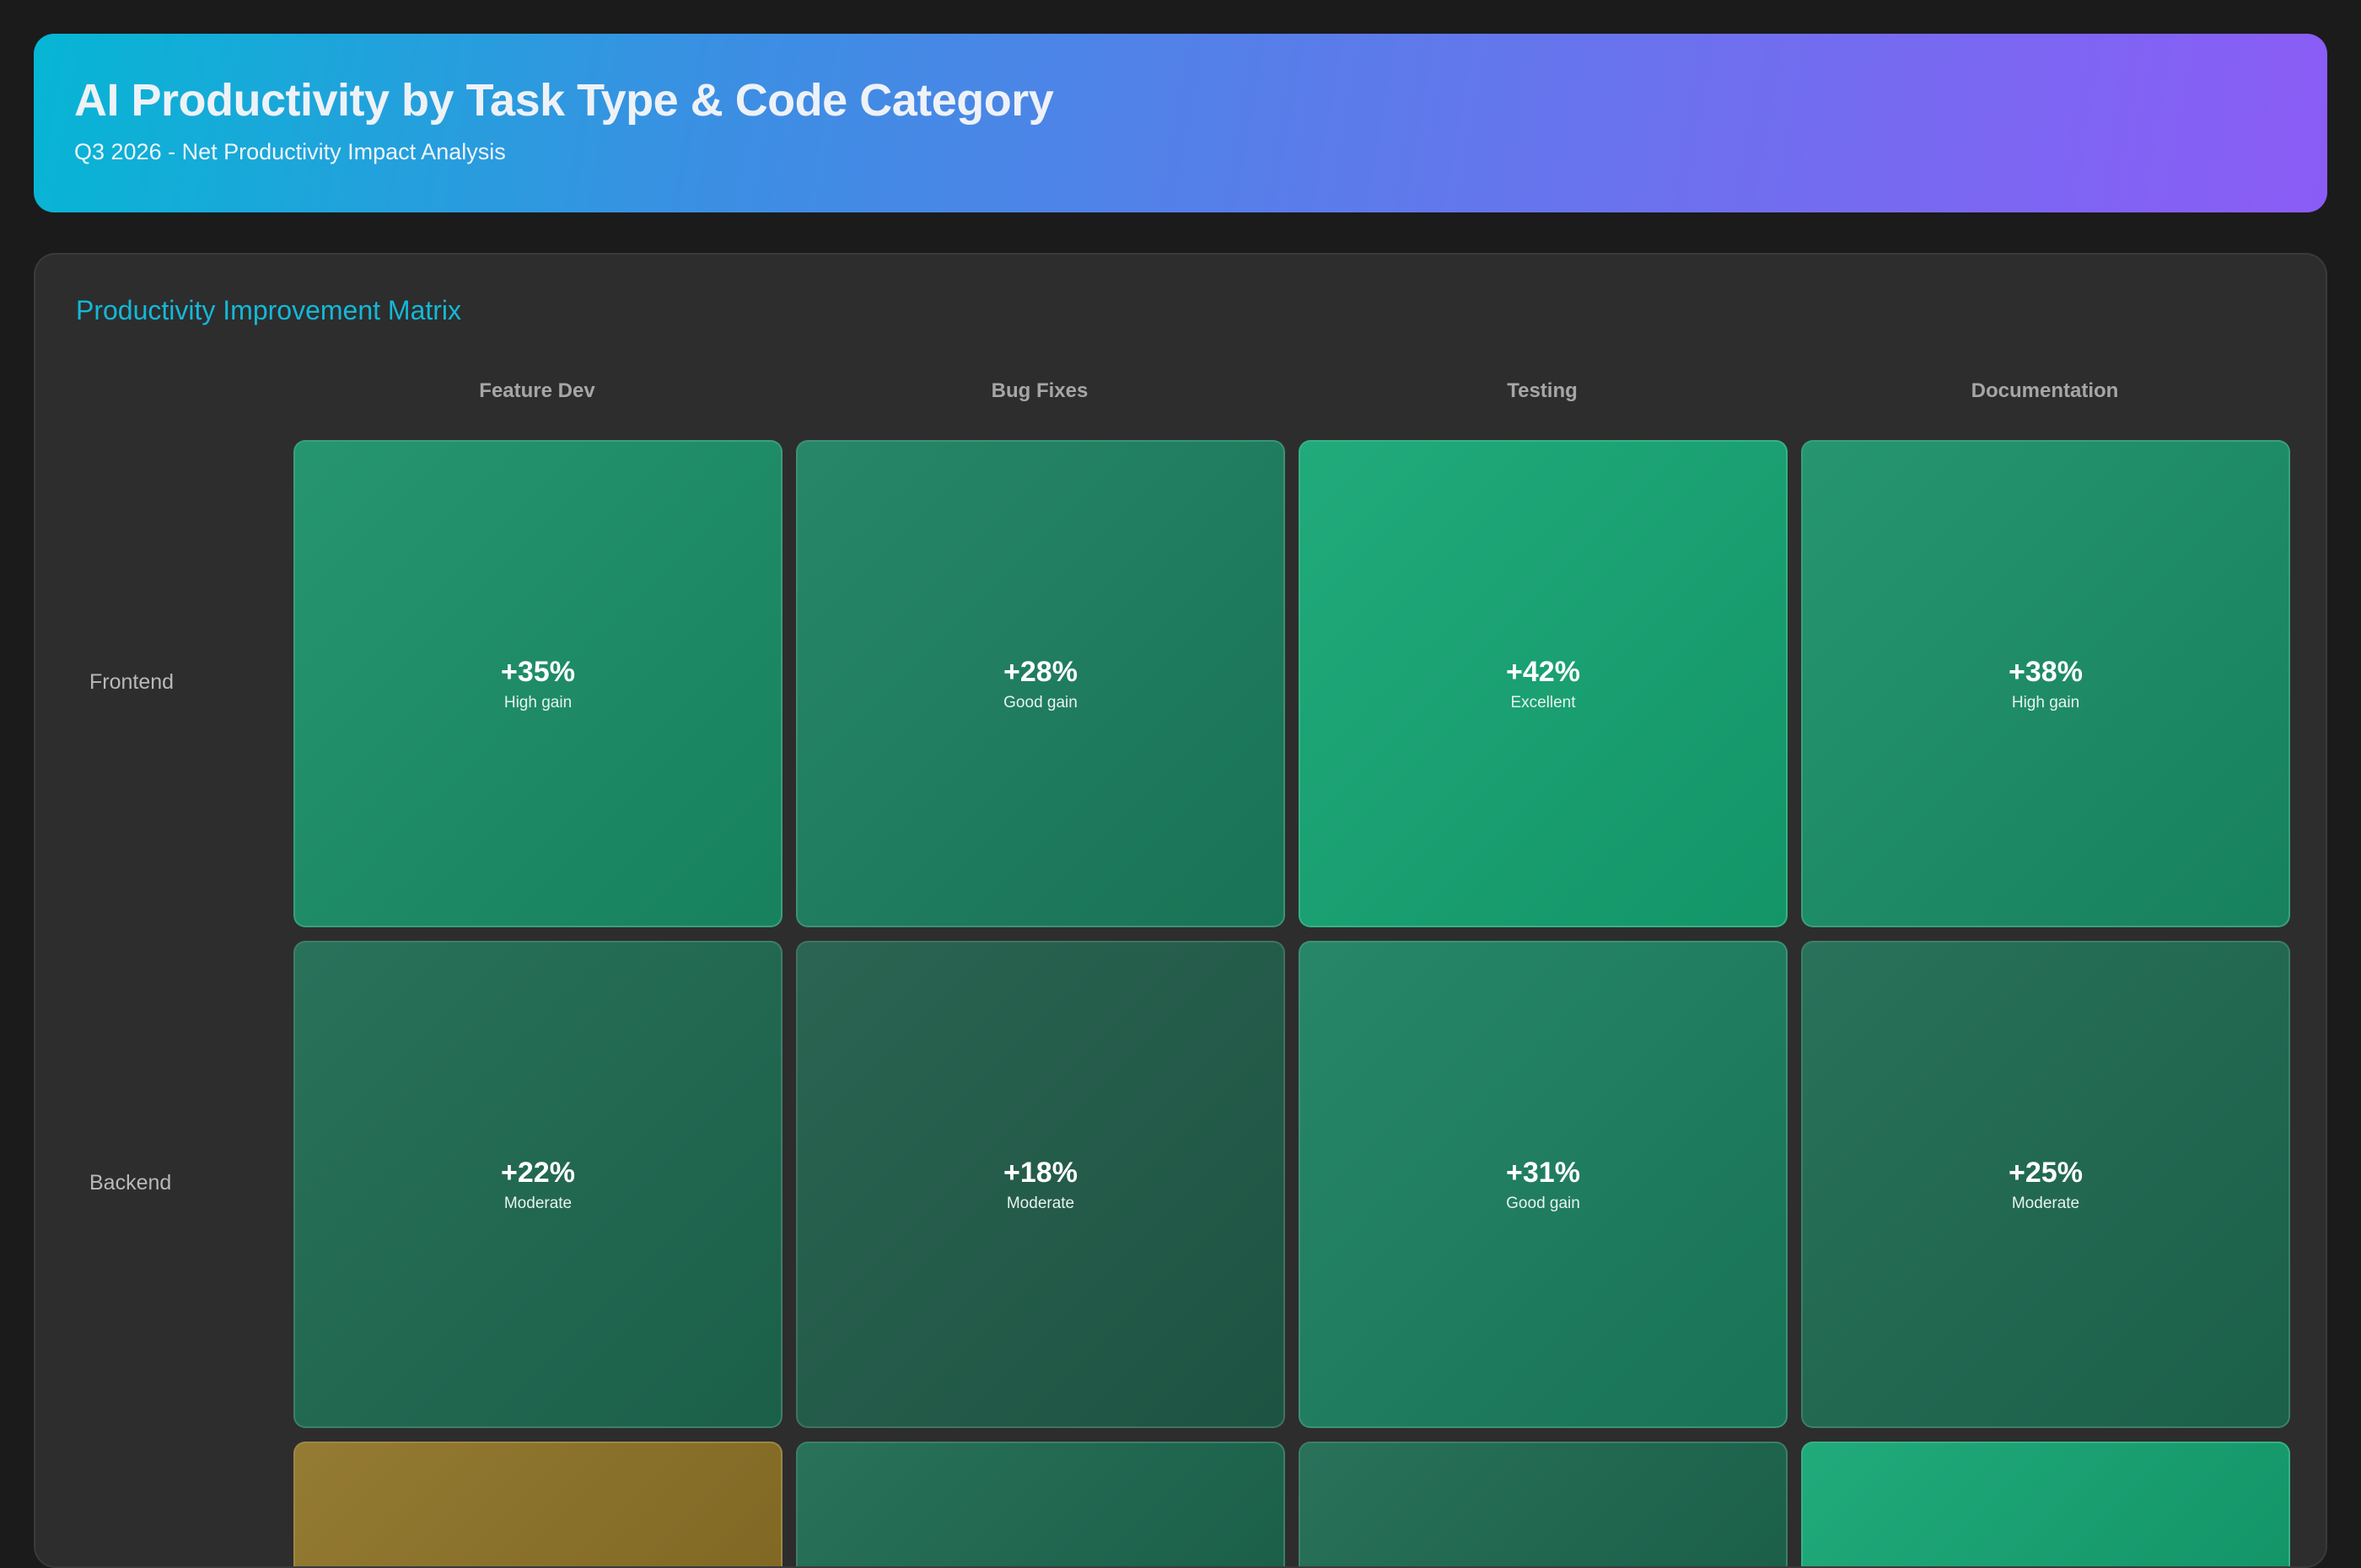 The height and width of the screenshot is (1568, 2361). I want to click on heatmap-cell-frontend-feature-dev: +35% High gain, so click(538, 683).